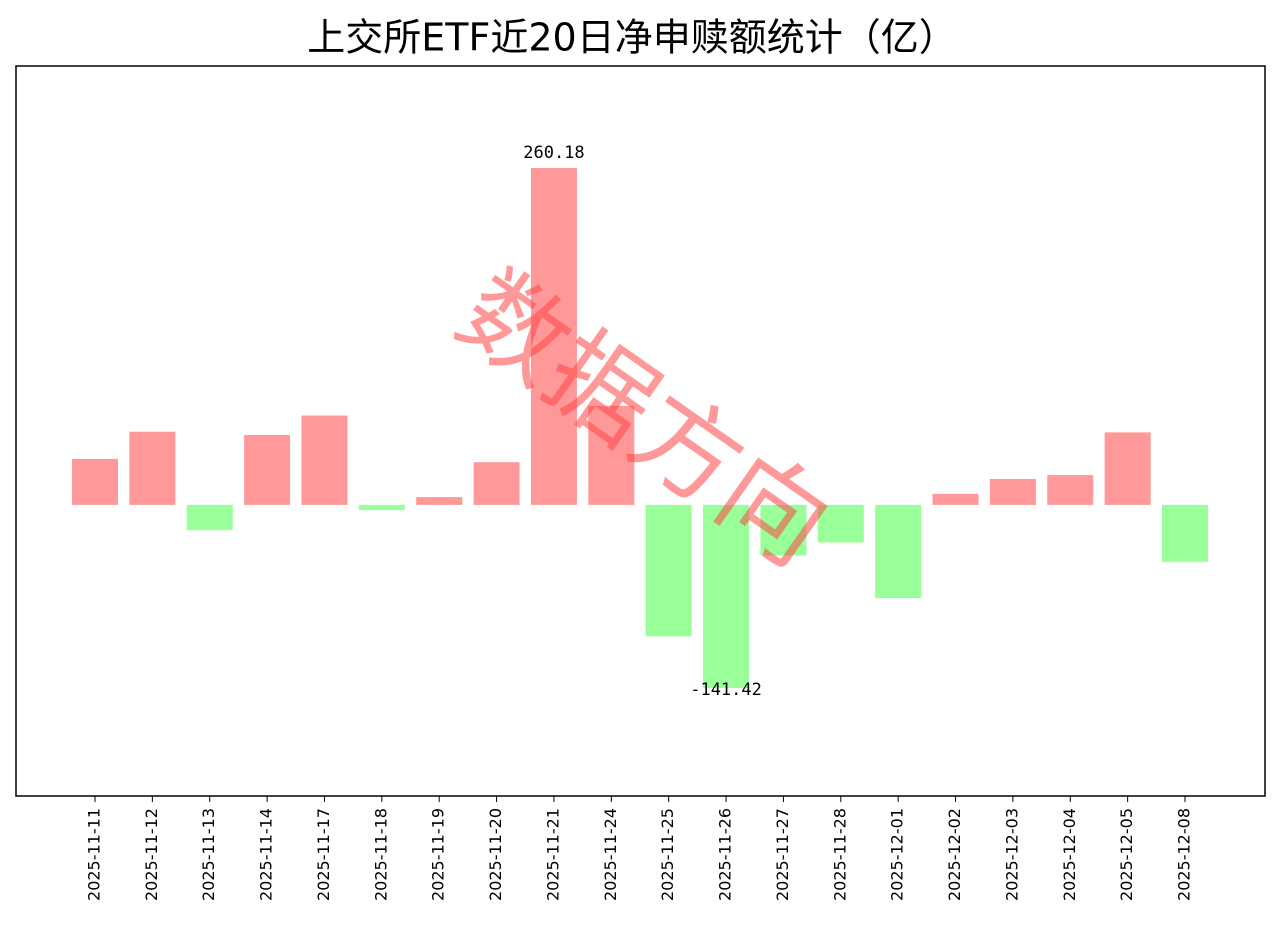  I want to click on x-tick-label: 2025-11-13, so click(208, 854).